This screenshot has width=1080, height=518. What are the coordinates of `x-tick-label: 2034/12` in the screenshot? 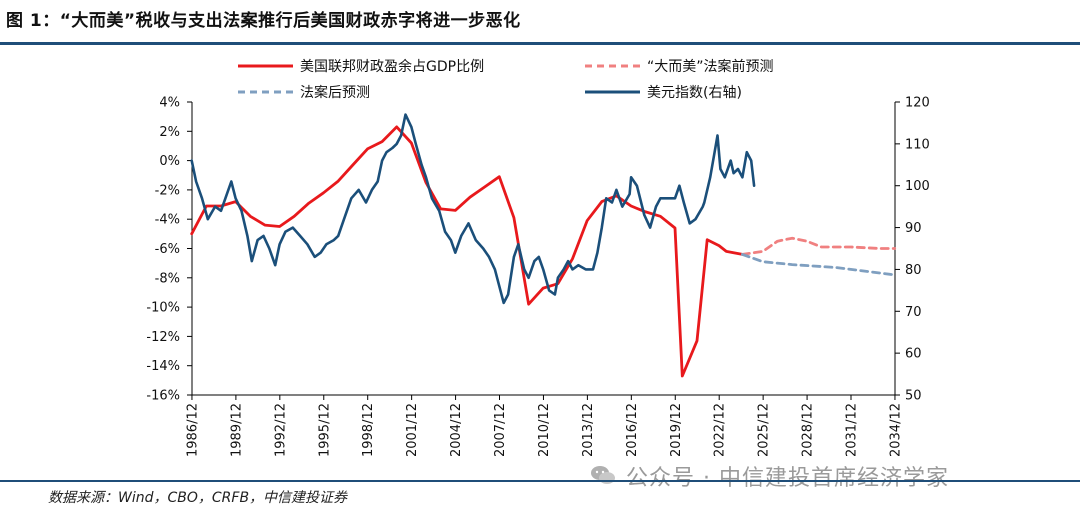 It's located at (895, 430).